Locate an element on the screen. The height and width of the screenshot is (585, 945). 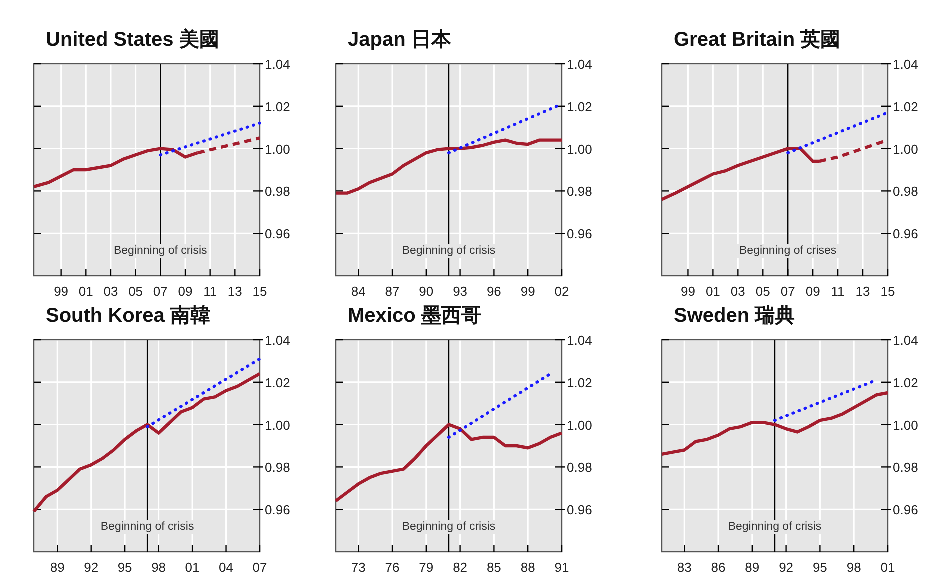
chart-title: Japan 日本 is located at coordinates (400, 40).